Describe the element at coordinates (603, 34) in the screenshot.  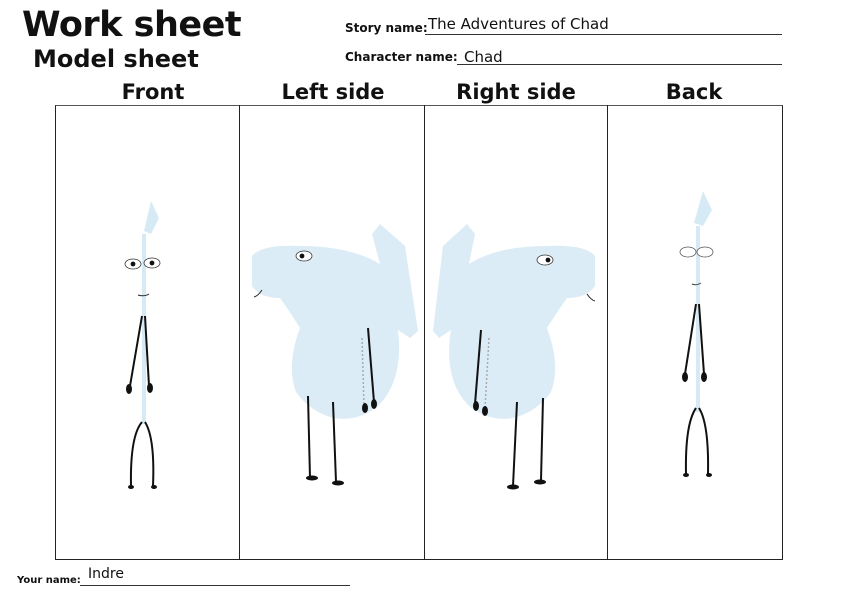
I see `story-name-underline` at that location.